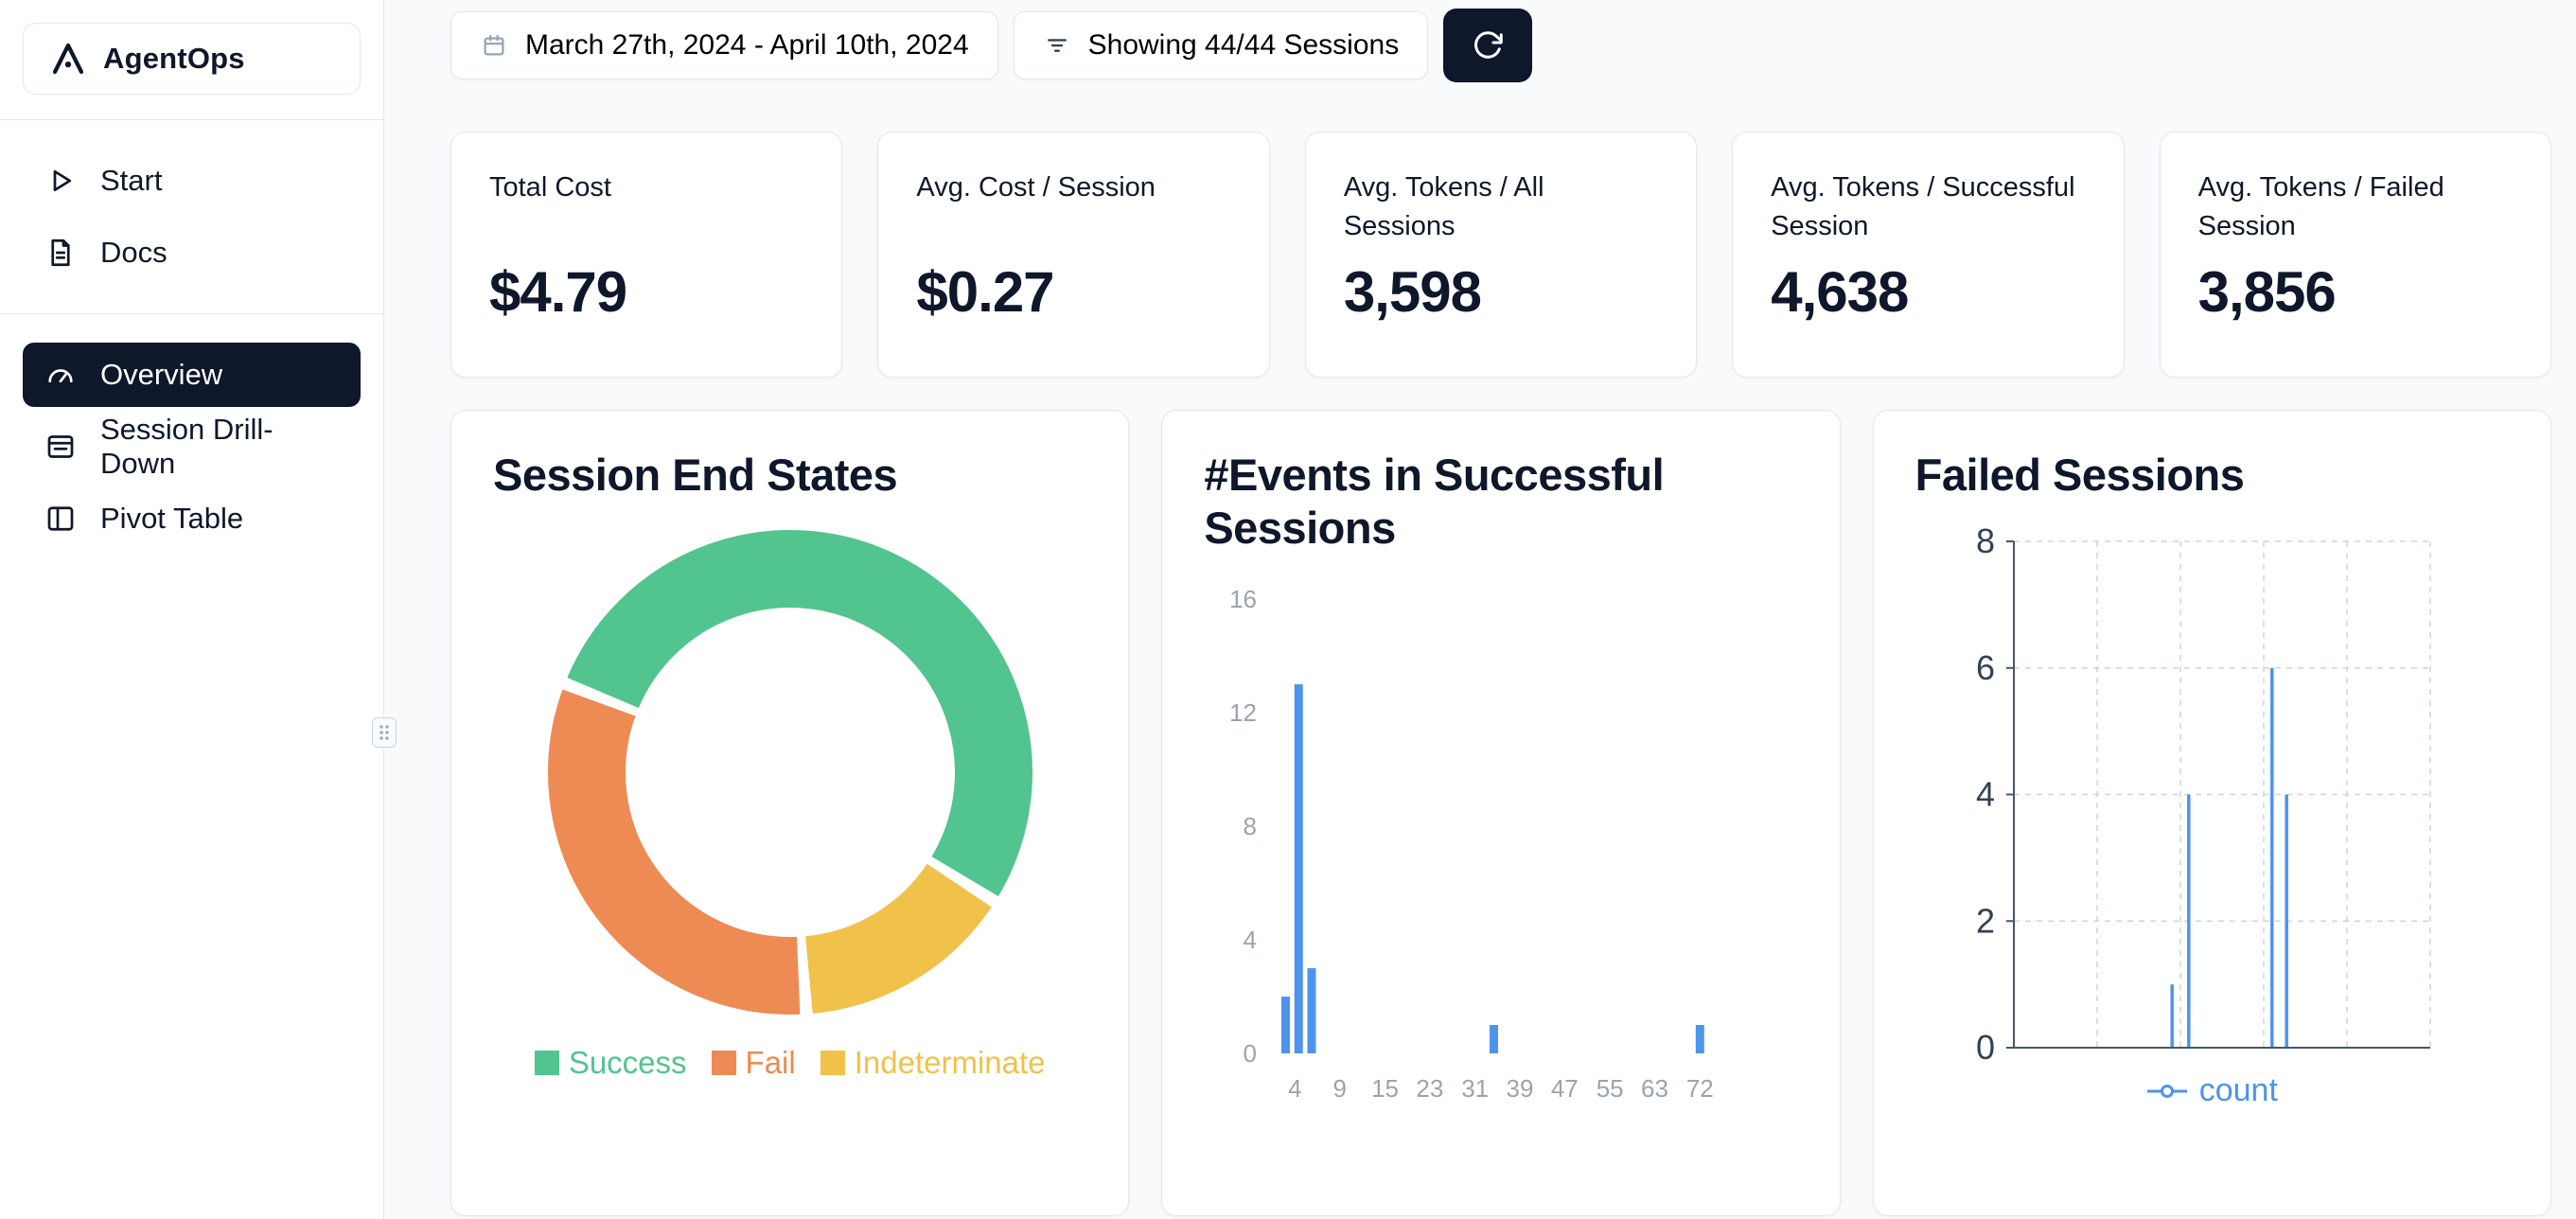 The height and width of the screenshot is (1219, 2576). Describe the element at coordinates (172, 518) in the screenshot. I see `sidebar-item-label: Pivot Table` at that location.